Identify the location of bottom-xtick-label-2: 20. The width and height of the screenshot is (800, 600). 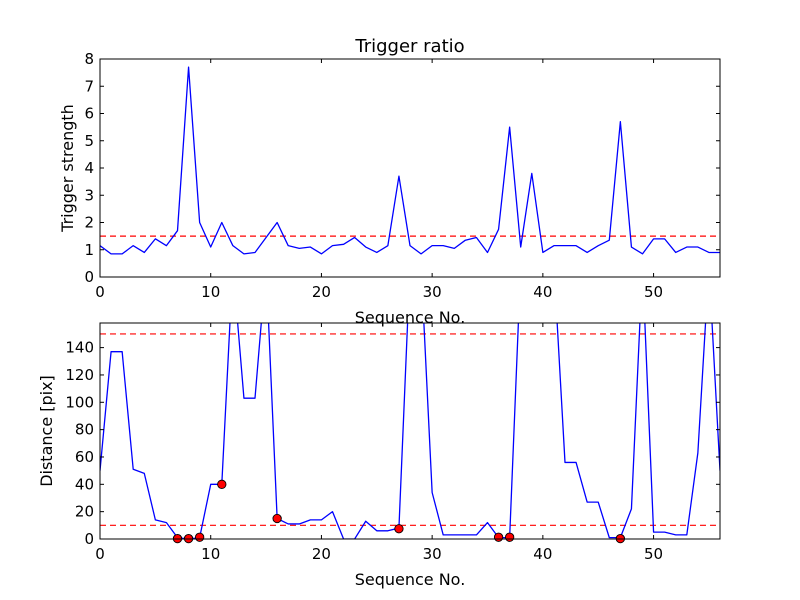
(321, 554).